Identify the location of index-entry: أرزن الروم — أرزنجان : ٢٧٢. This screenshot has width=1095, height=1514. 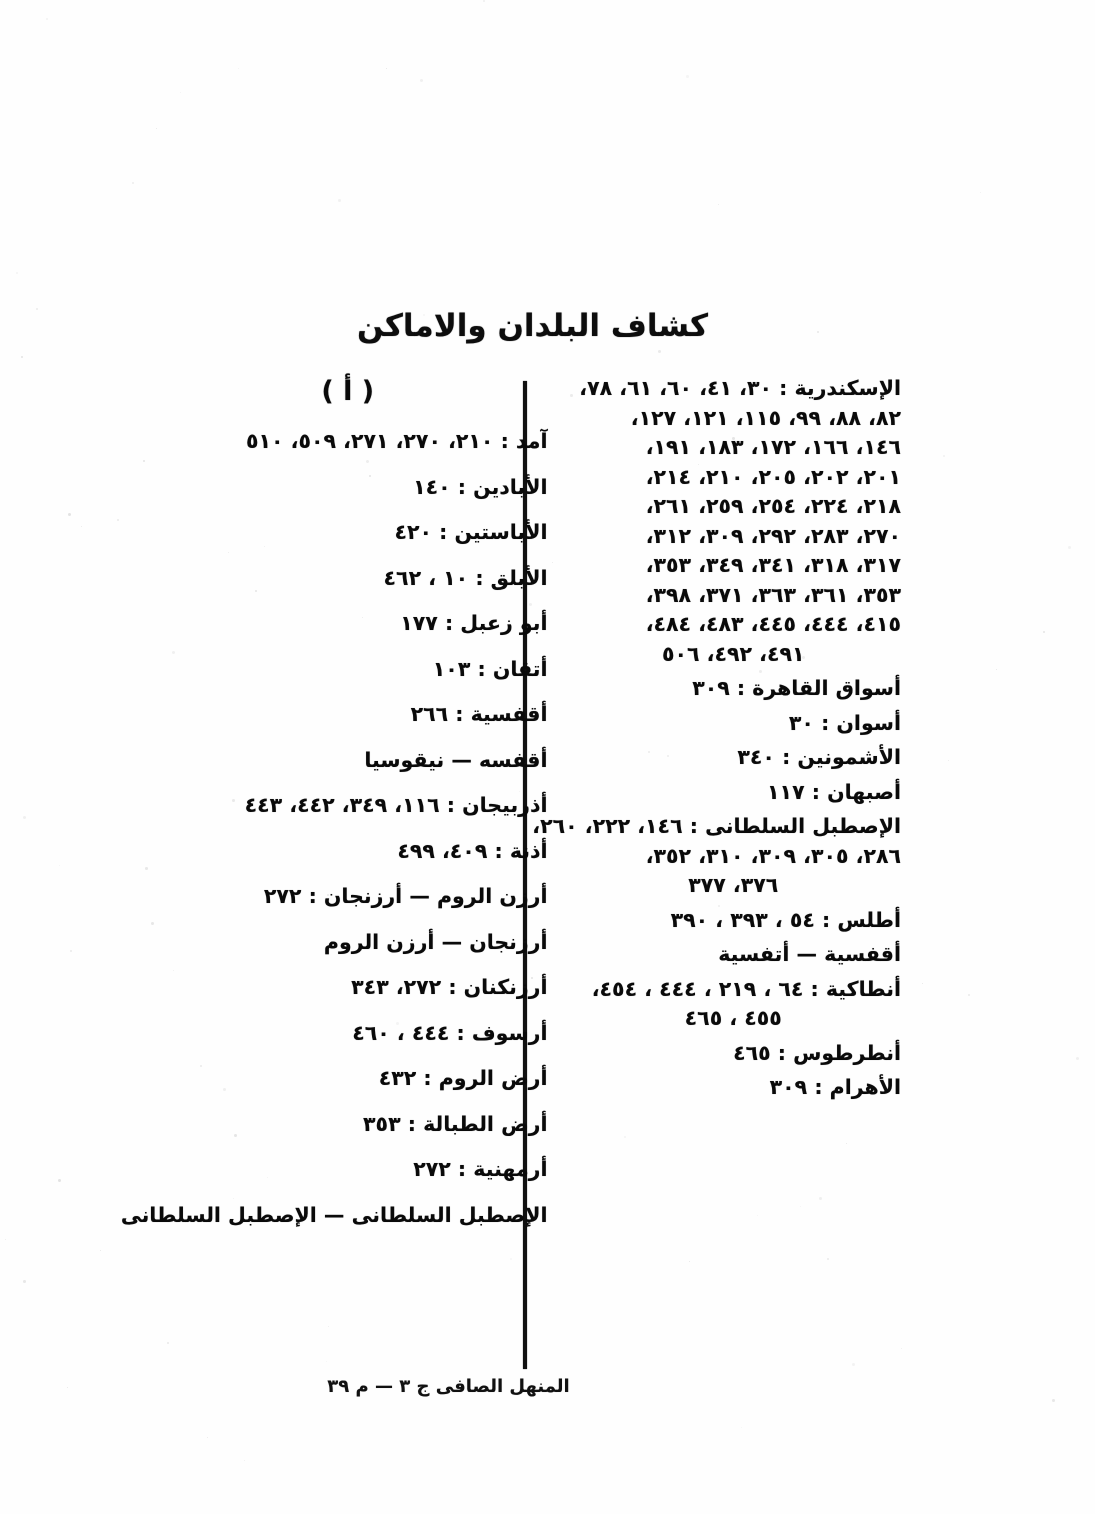
(371, 896).